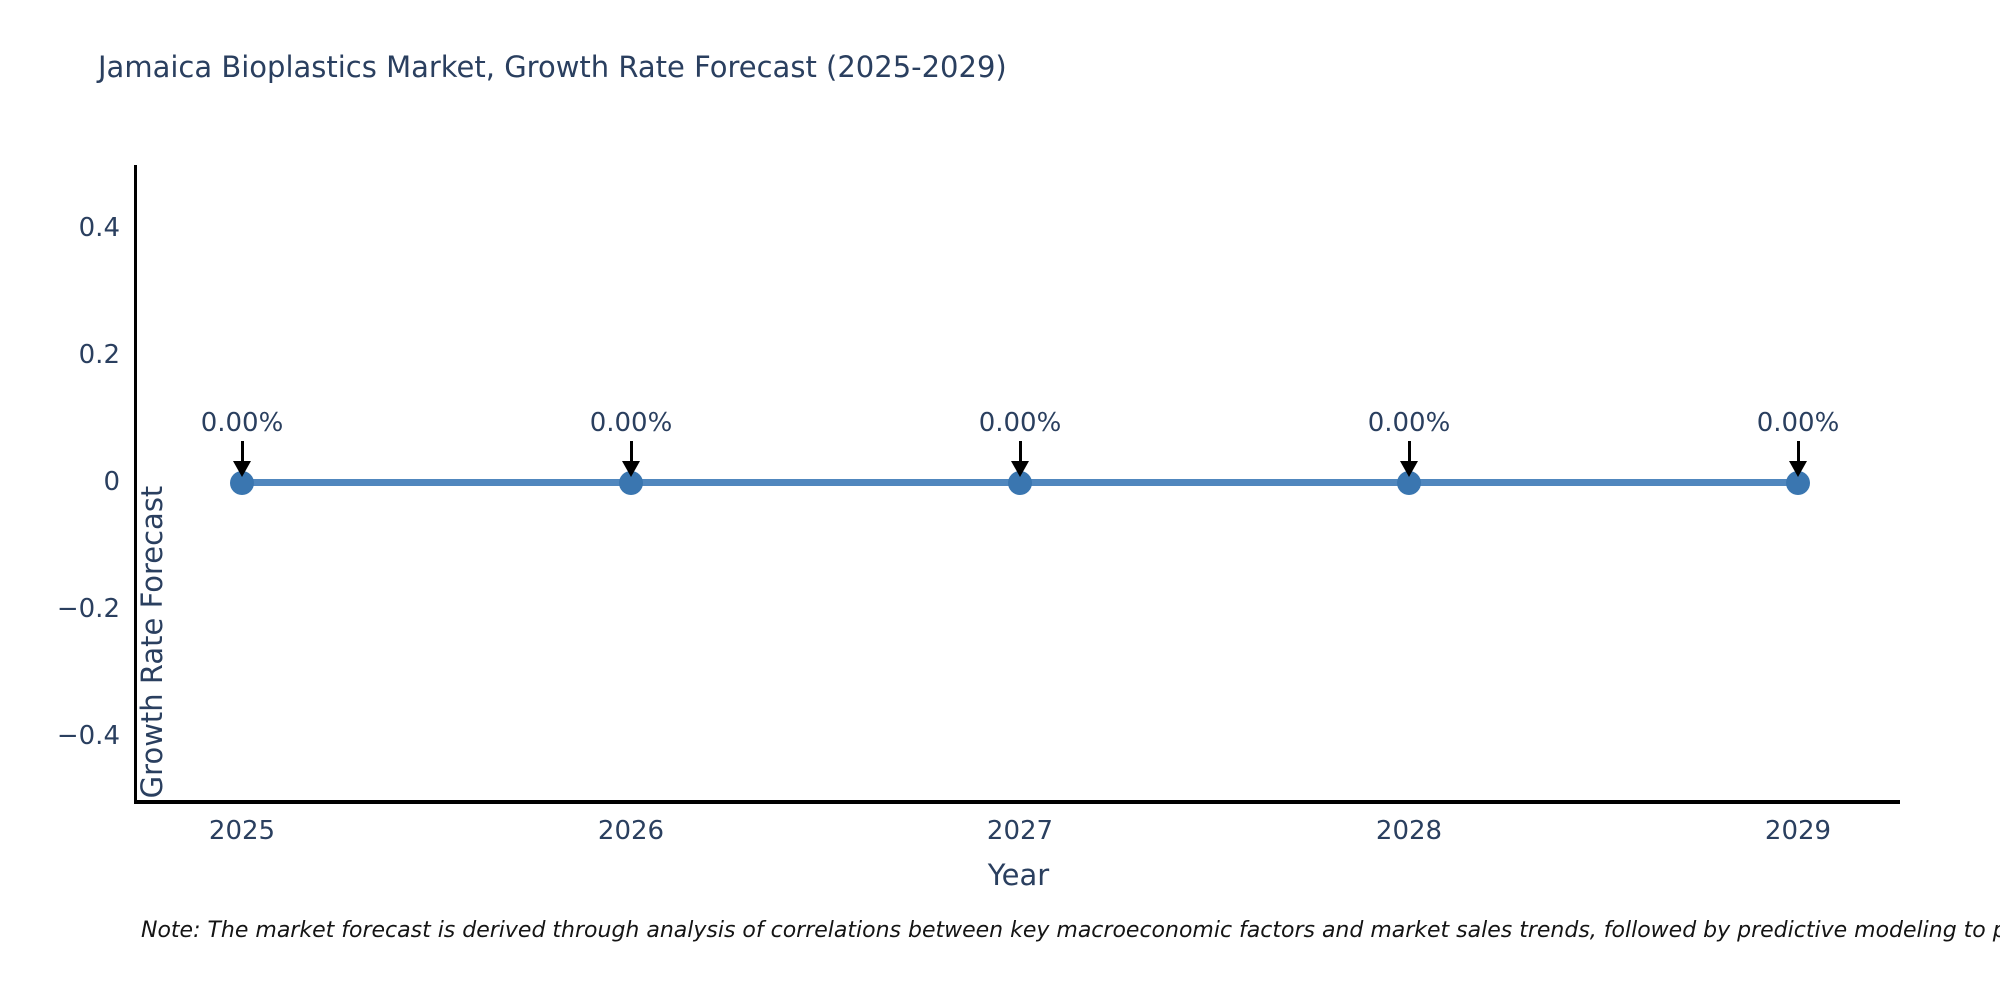  Describe the element at coordinates (88, 735) in the screenshot. I see `y-tick-label: −0.4` at that location.